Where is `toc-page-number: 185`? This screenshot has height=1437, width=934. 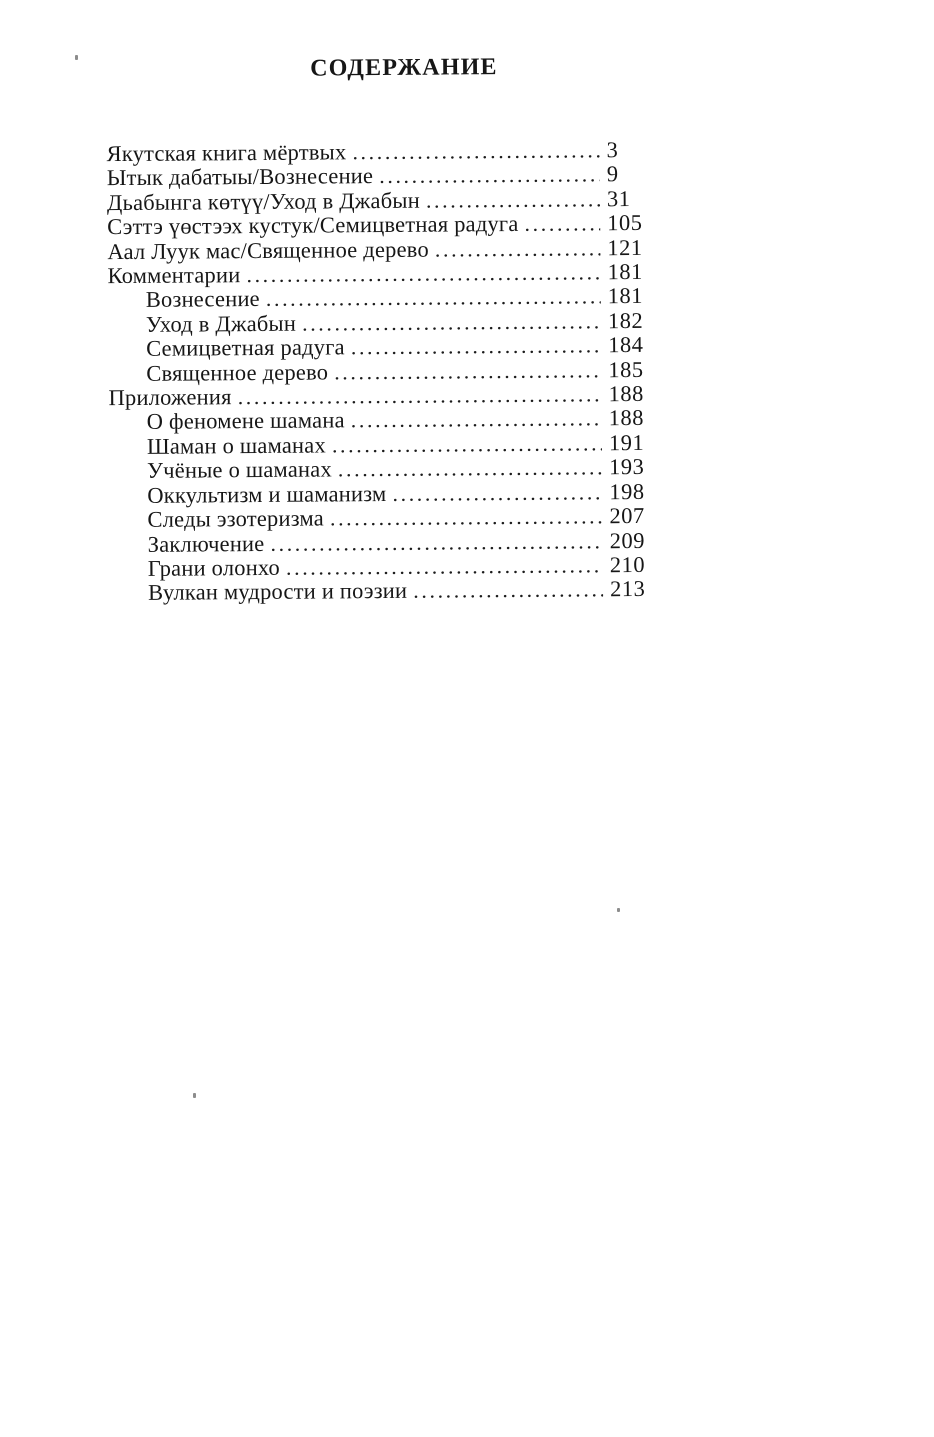
toc-page-number: 185 is located at coordinates (626, 369).